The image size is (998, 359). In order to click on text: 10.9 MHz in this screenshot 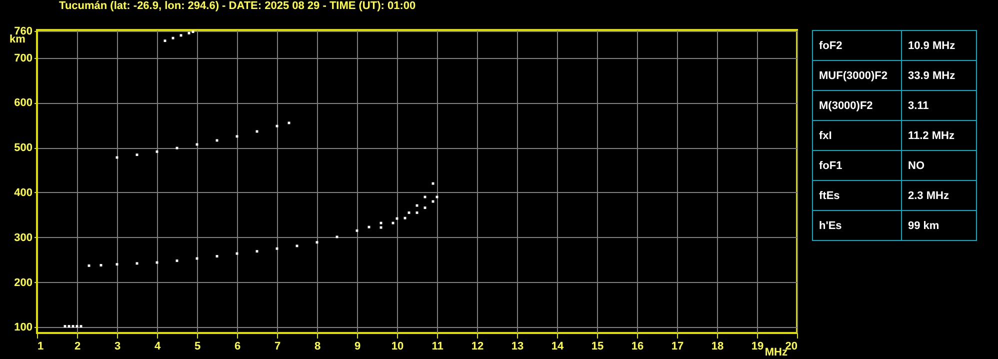, I will do `click(939, 45)`.